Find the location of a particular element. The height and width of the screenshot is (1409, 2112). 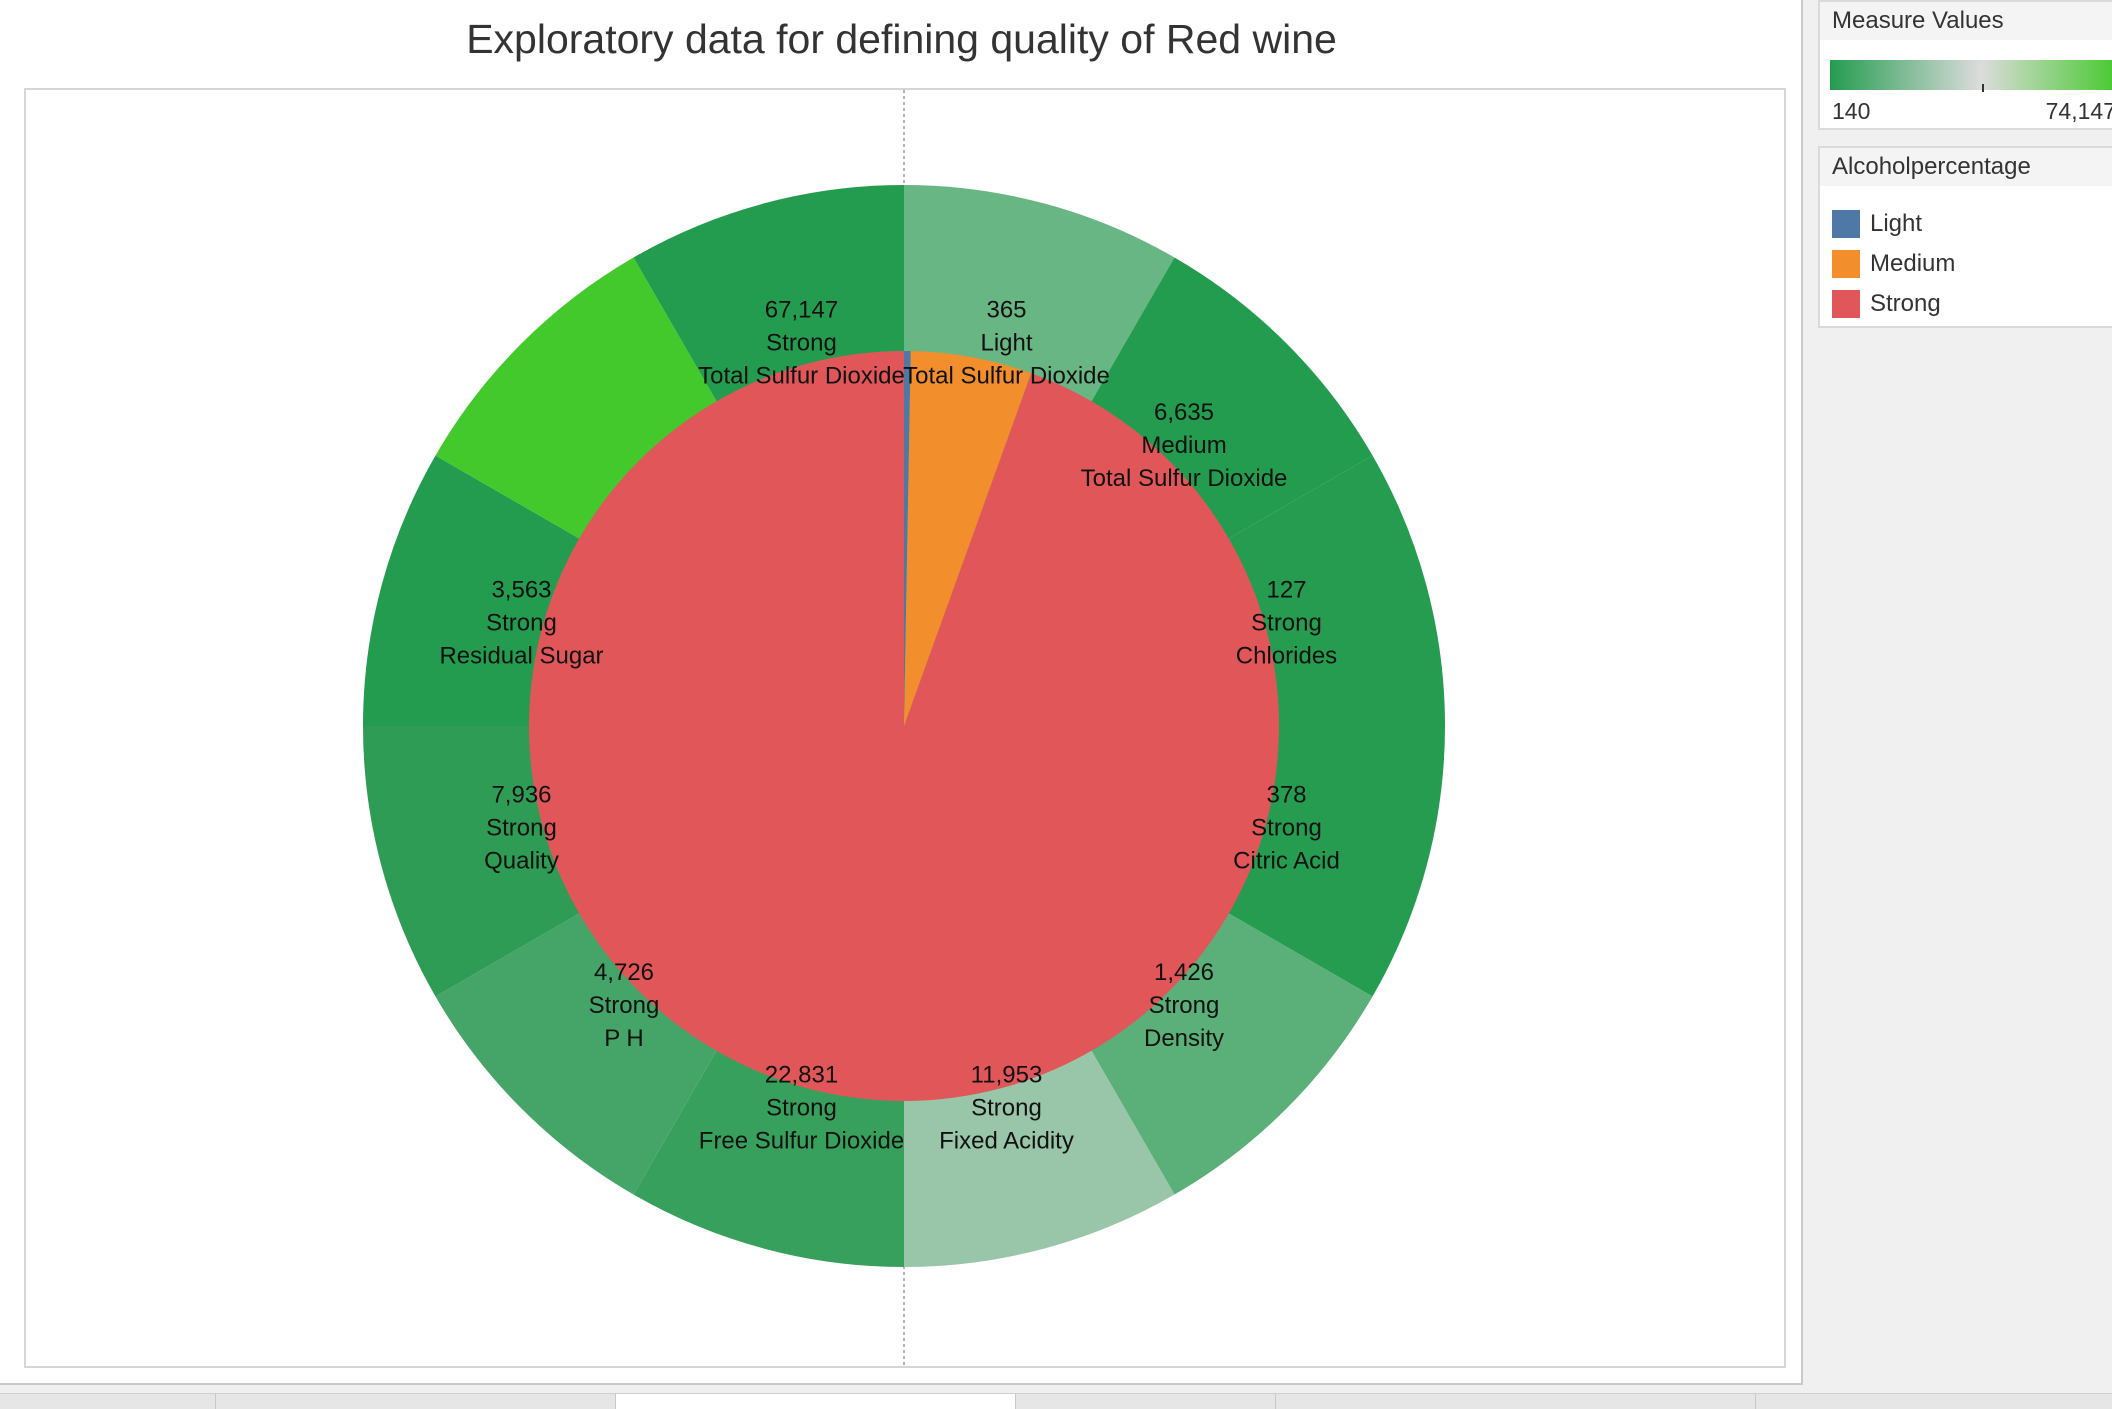

legend-item-strong: Strong is located at coordinates (1886, 304).